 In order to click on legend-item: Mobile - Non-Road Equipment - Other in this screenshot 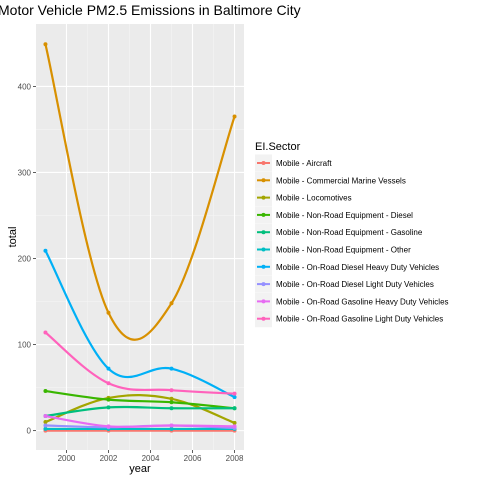, I will do `click(333, 249)`.